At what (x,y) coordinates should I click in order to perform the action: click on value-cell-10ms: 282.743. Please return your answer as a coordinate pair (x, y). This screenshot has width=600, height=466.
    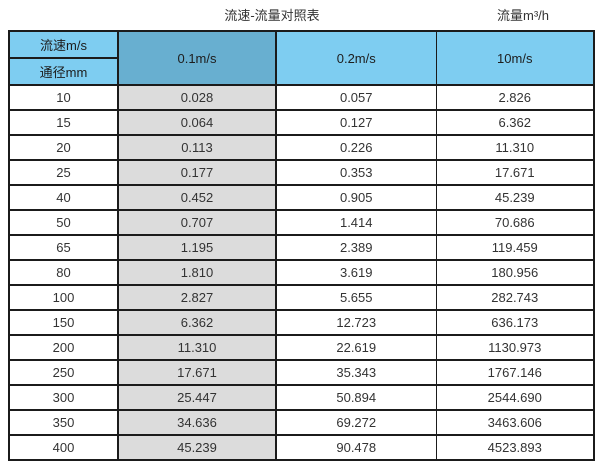
    Looking at the image, I should click on (515, 297).